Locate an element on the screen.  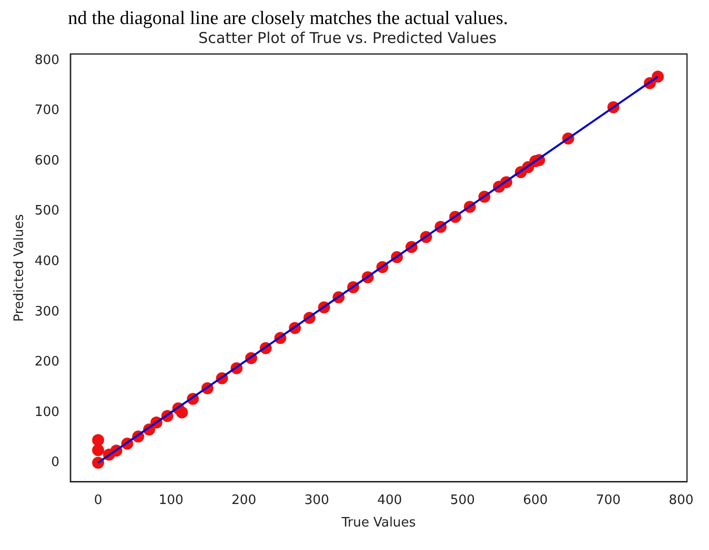
text: nd the diagonal line are closely matches the actual values. is located at coordinates (288, 19).